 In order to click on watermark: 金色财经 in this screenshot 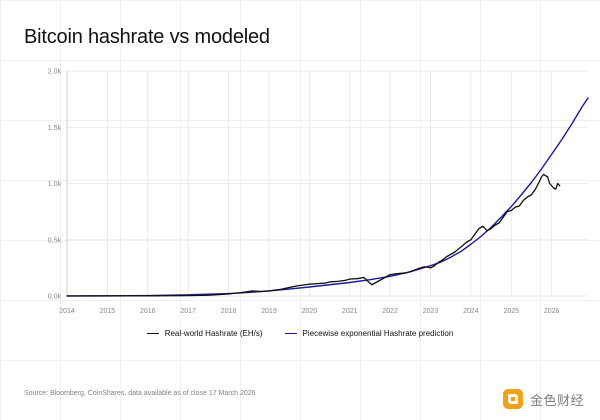, I will do `click(543, 399)`.